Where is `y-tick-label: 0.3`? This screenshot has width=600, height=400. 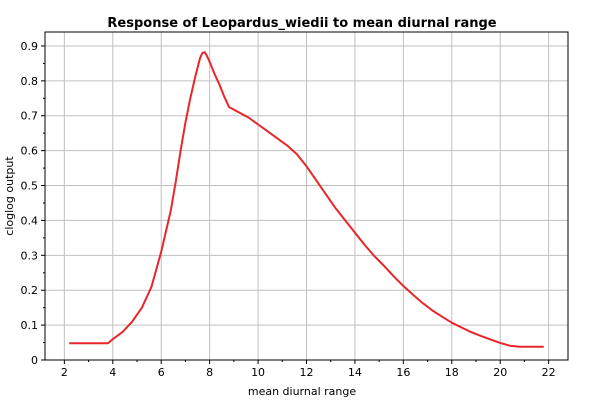 y-tick-label: 0.3 is located at coordinates (30, 255).